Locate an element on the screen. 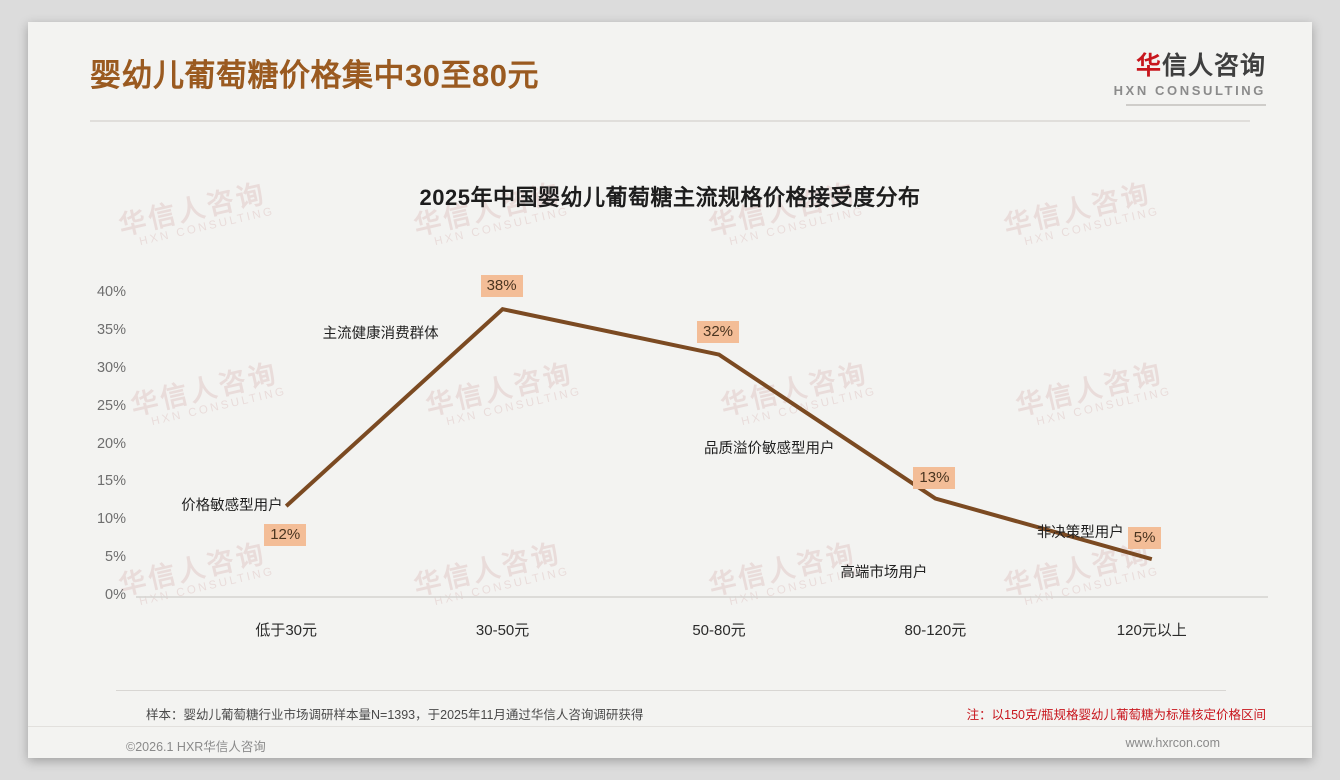 This screenshot has width=1340, height=780. y-axis-tick: 0% is located at coordinates (115, 595).